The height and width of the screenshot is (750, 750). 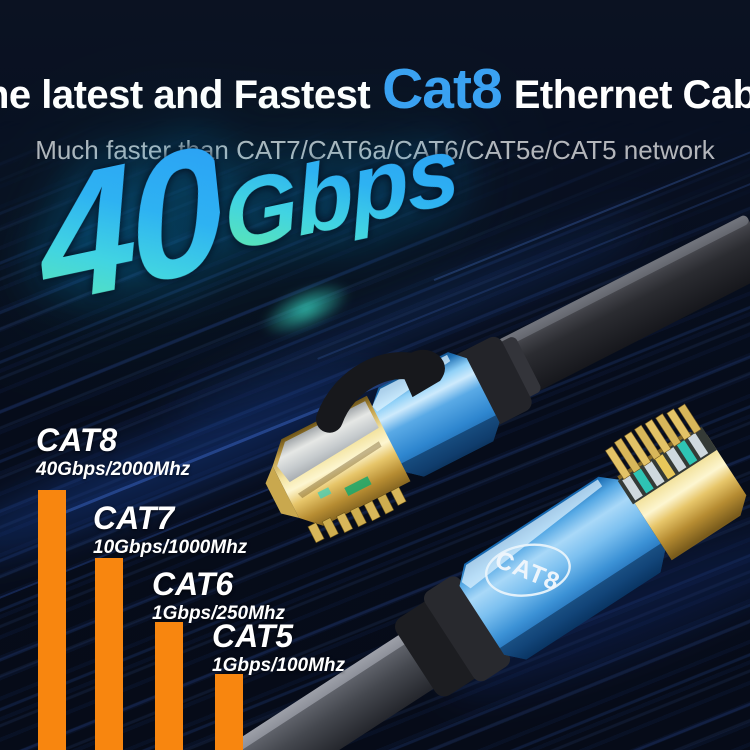 I want to click on title-suffix: Ethernet Cable, so click(x=631, y=95).